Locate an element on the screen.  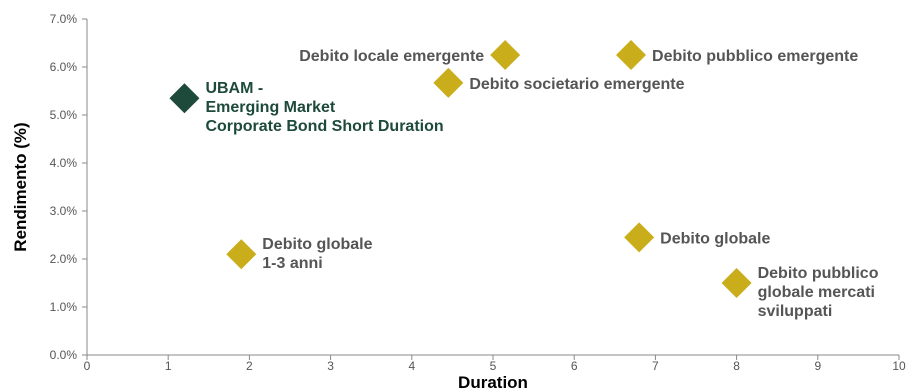
point-label-line: globale mercati is located at coordinates (816, 292).